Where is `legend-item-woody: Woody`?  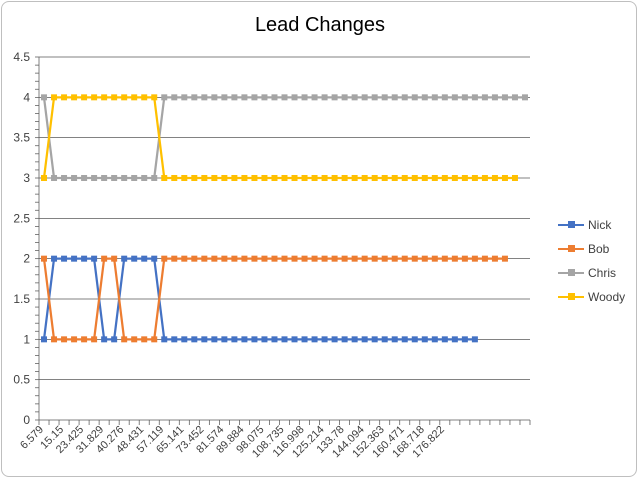 legend-item-woody: Woody is located at coordinates (597, 300).